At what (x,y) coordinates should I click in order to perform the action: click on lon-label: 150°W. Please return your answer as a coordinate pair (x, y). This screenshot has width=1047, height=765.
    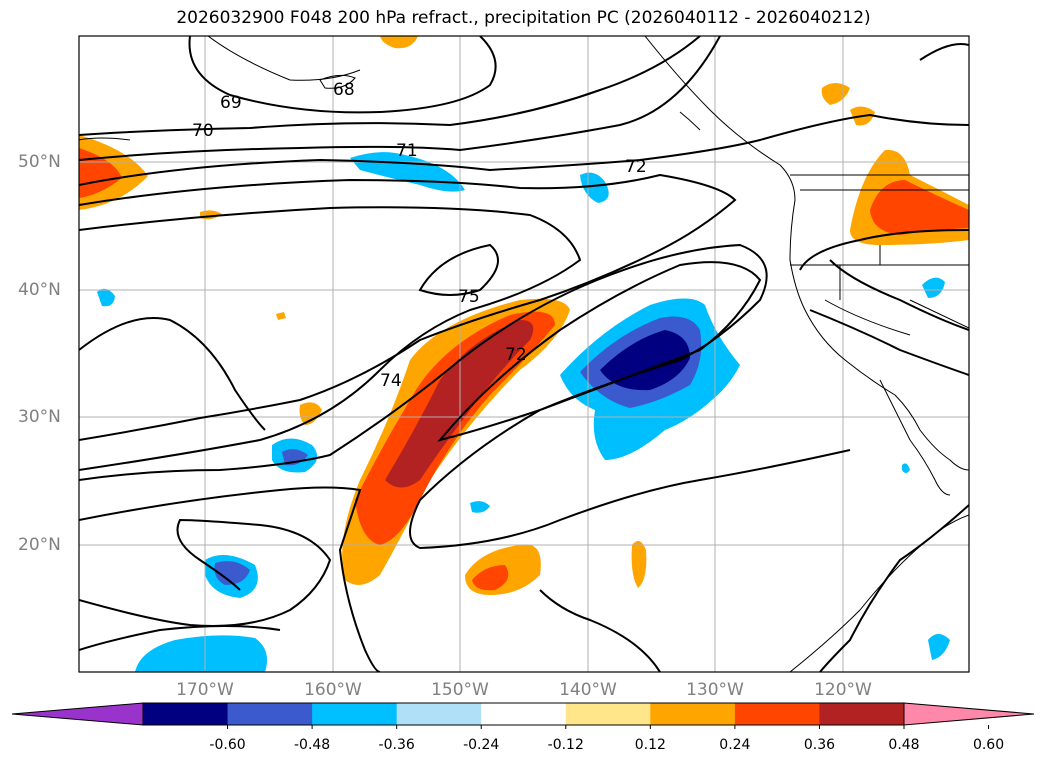
    Looking at the image, I should click on (460, 690).